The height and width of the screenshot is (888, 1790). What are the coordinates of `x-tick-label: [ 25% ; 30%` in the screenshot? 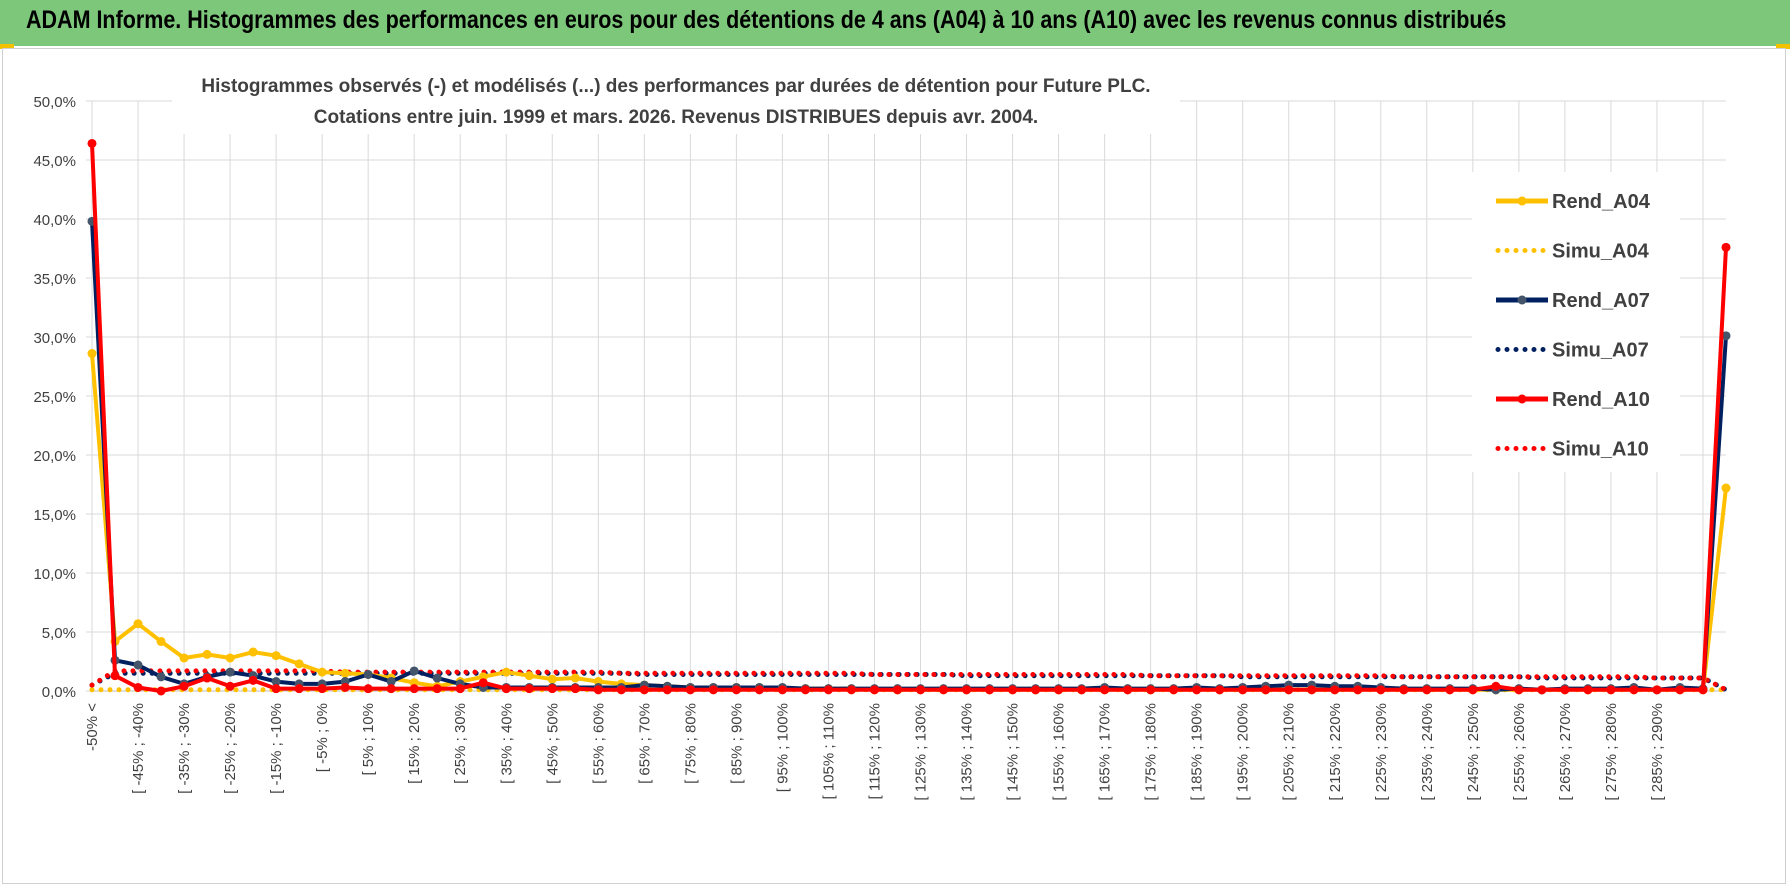 It's located at (460, 743).